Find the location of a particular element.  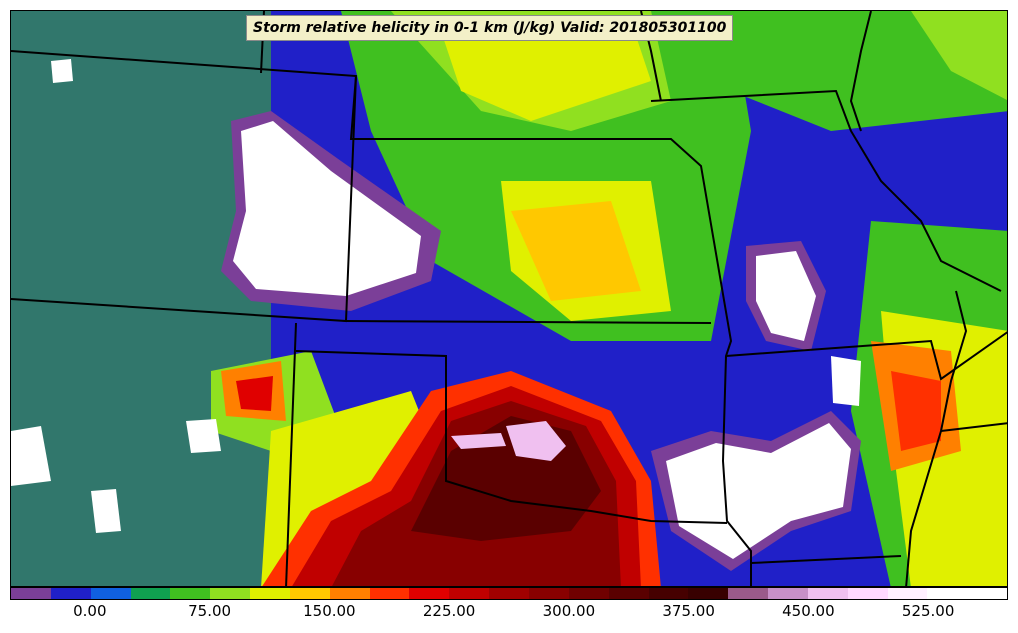

shr-max-pink-core is located at coordinates (536, 441).